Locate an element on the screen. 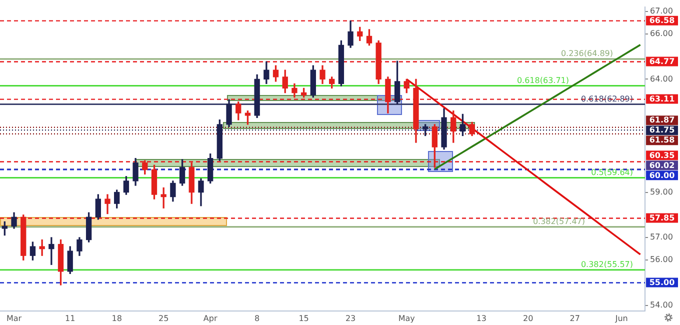 This screenshot has height=325, width=680. x-tick-label: 25 is located at coordinates (163, 318).